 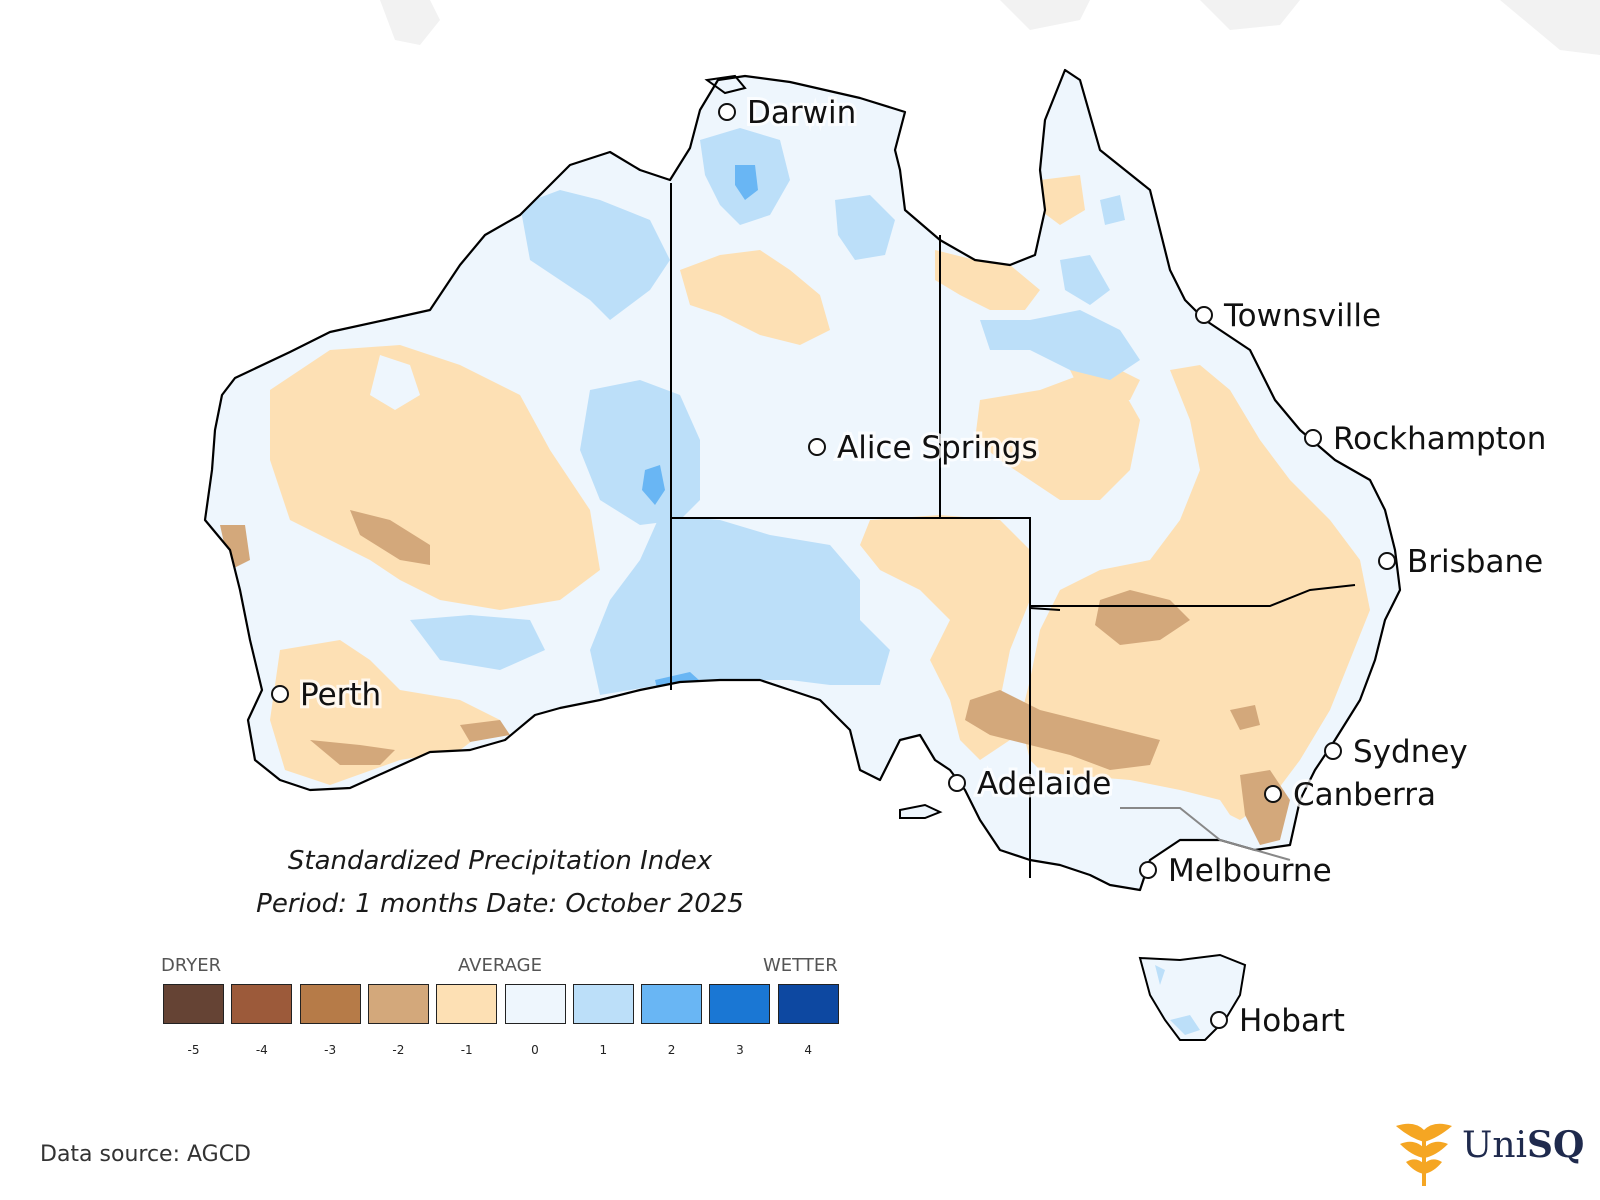 I want to click on legend-tick-label: 2, so click(x=671, y=1050).